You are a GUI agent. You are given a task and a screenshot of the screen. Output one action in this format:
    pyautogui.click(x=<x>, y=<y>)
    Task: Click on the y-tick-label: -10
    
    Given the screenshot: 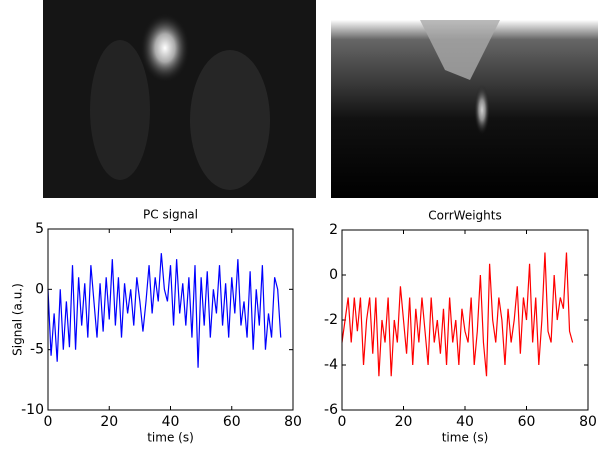 What is the action you would take?
    pyautogui.click(x=32, y=410)
    